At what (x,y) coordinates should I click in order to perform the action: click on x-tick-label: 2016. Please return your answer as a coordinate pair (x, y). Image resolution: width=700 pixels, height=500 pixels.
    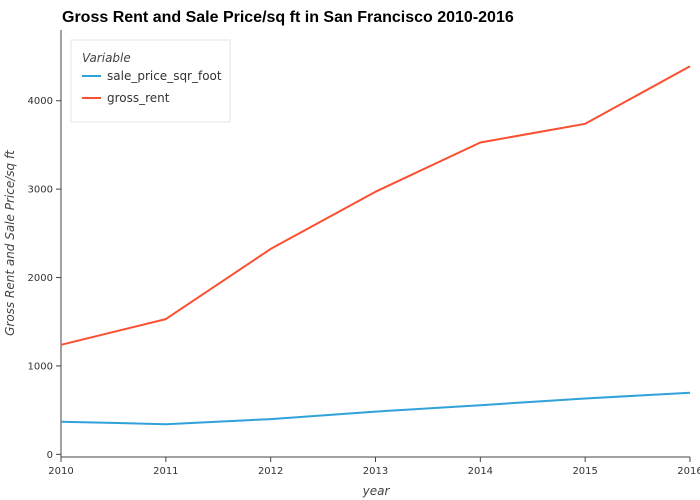
    Looking at the image, I should click on (688, 471).